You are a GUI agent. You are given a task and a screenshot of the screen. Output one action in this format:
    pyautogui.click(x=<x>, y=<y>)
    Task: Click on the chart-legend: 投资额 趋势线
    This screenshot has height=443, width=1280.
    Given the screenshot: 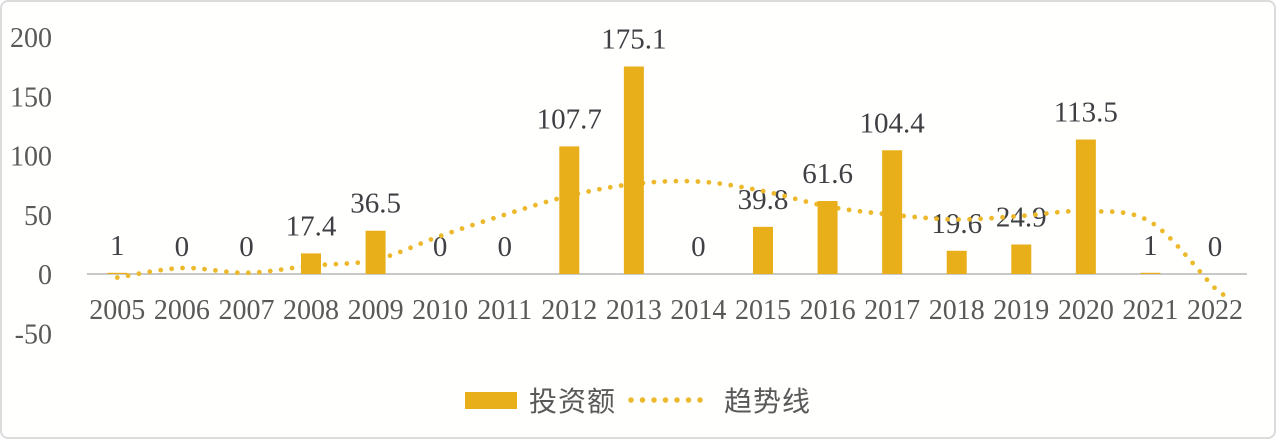 What is the action you would take?
    pyautogui.click(x=638, y=400)
    